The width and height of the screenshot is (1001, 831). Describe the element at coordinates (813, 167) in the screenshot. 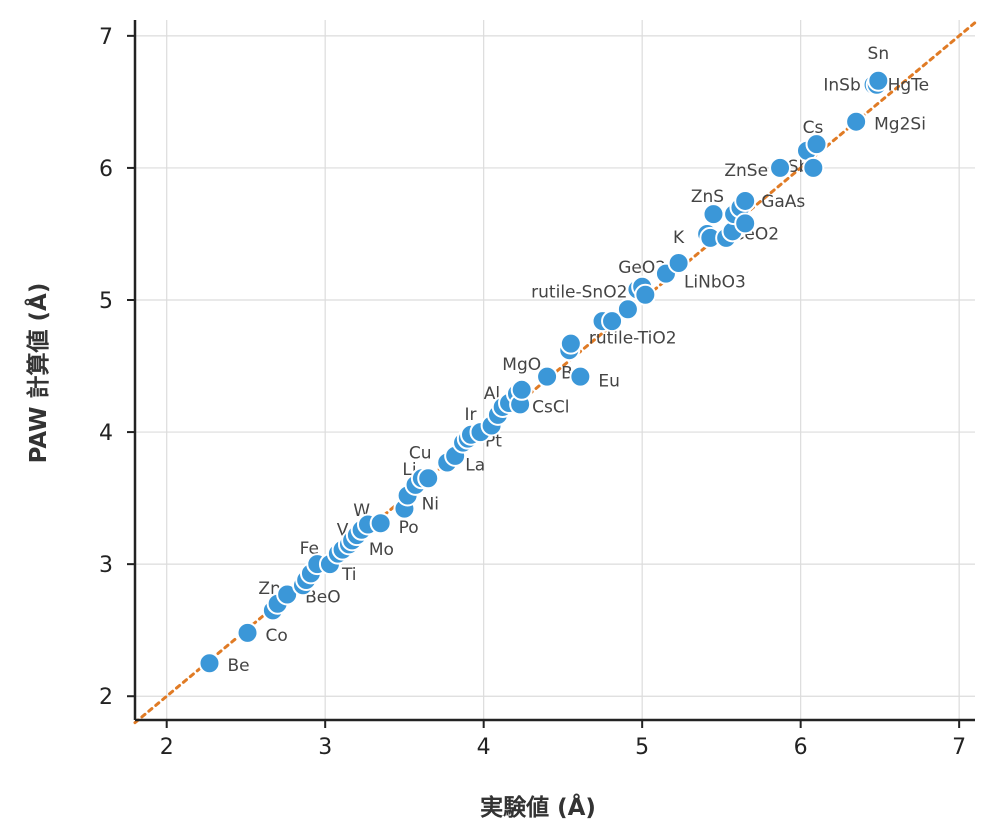

I see `data-point-AlSb` at that location.